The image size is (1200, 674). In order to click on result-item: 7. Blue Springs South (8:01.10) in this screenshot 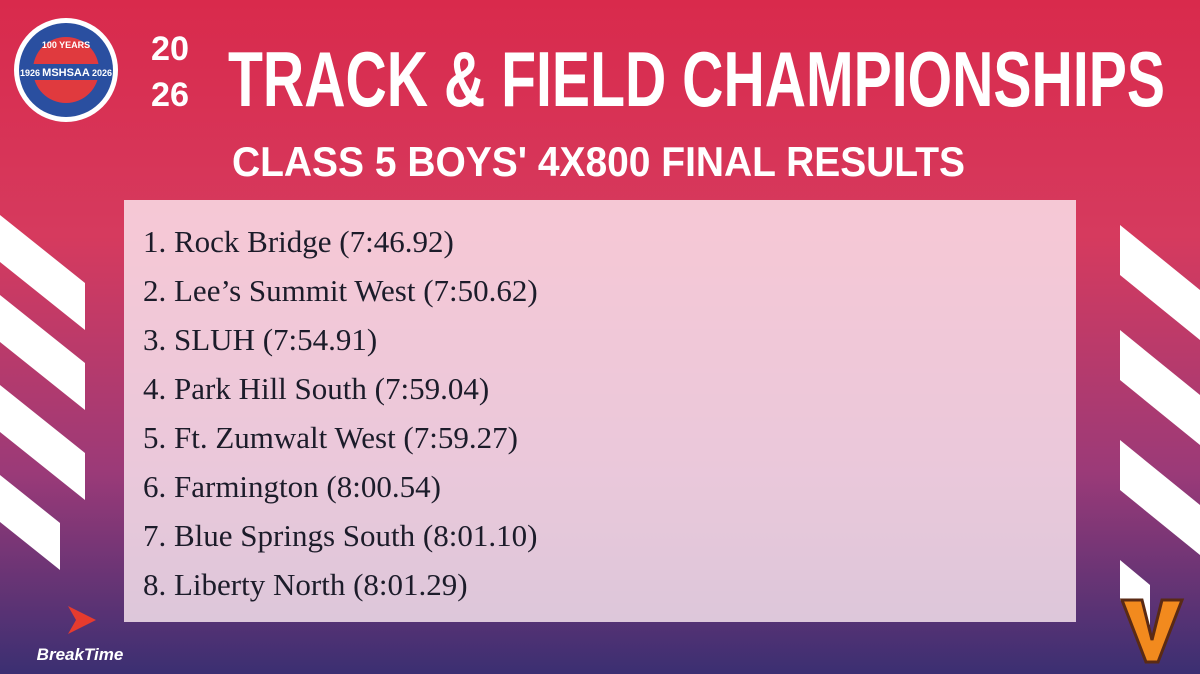, I will do `click(340, 535)`.